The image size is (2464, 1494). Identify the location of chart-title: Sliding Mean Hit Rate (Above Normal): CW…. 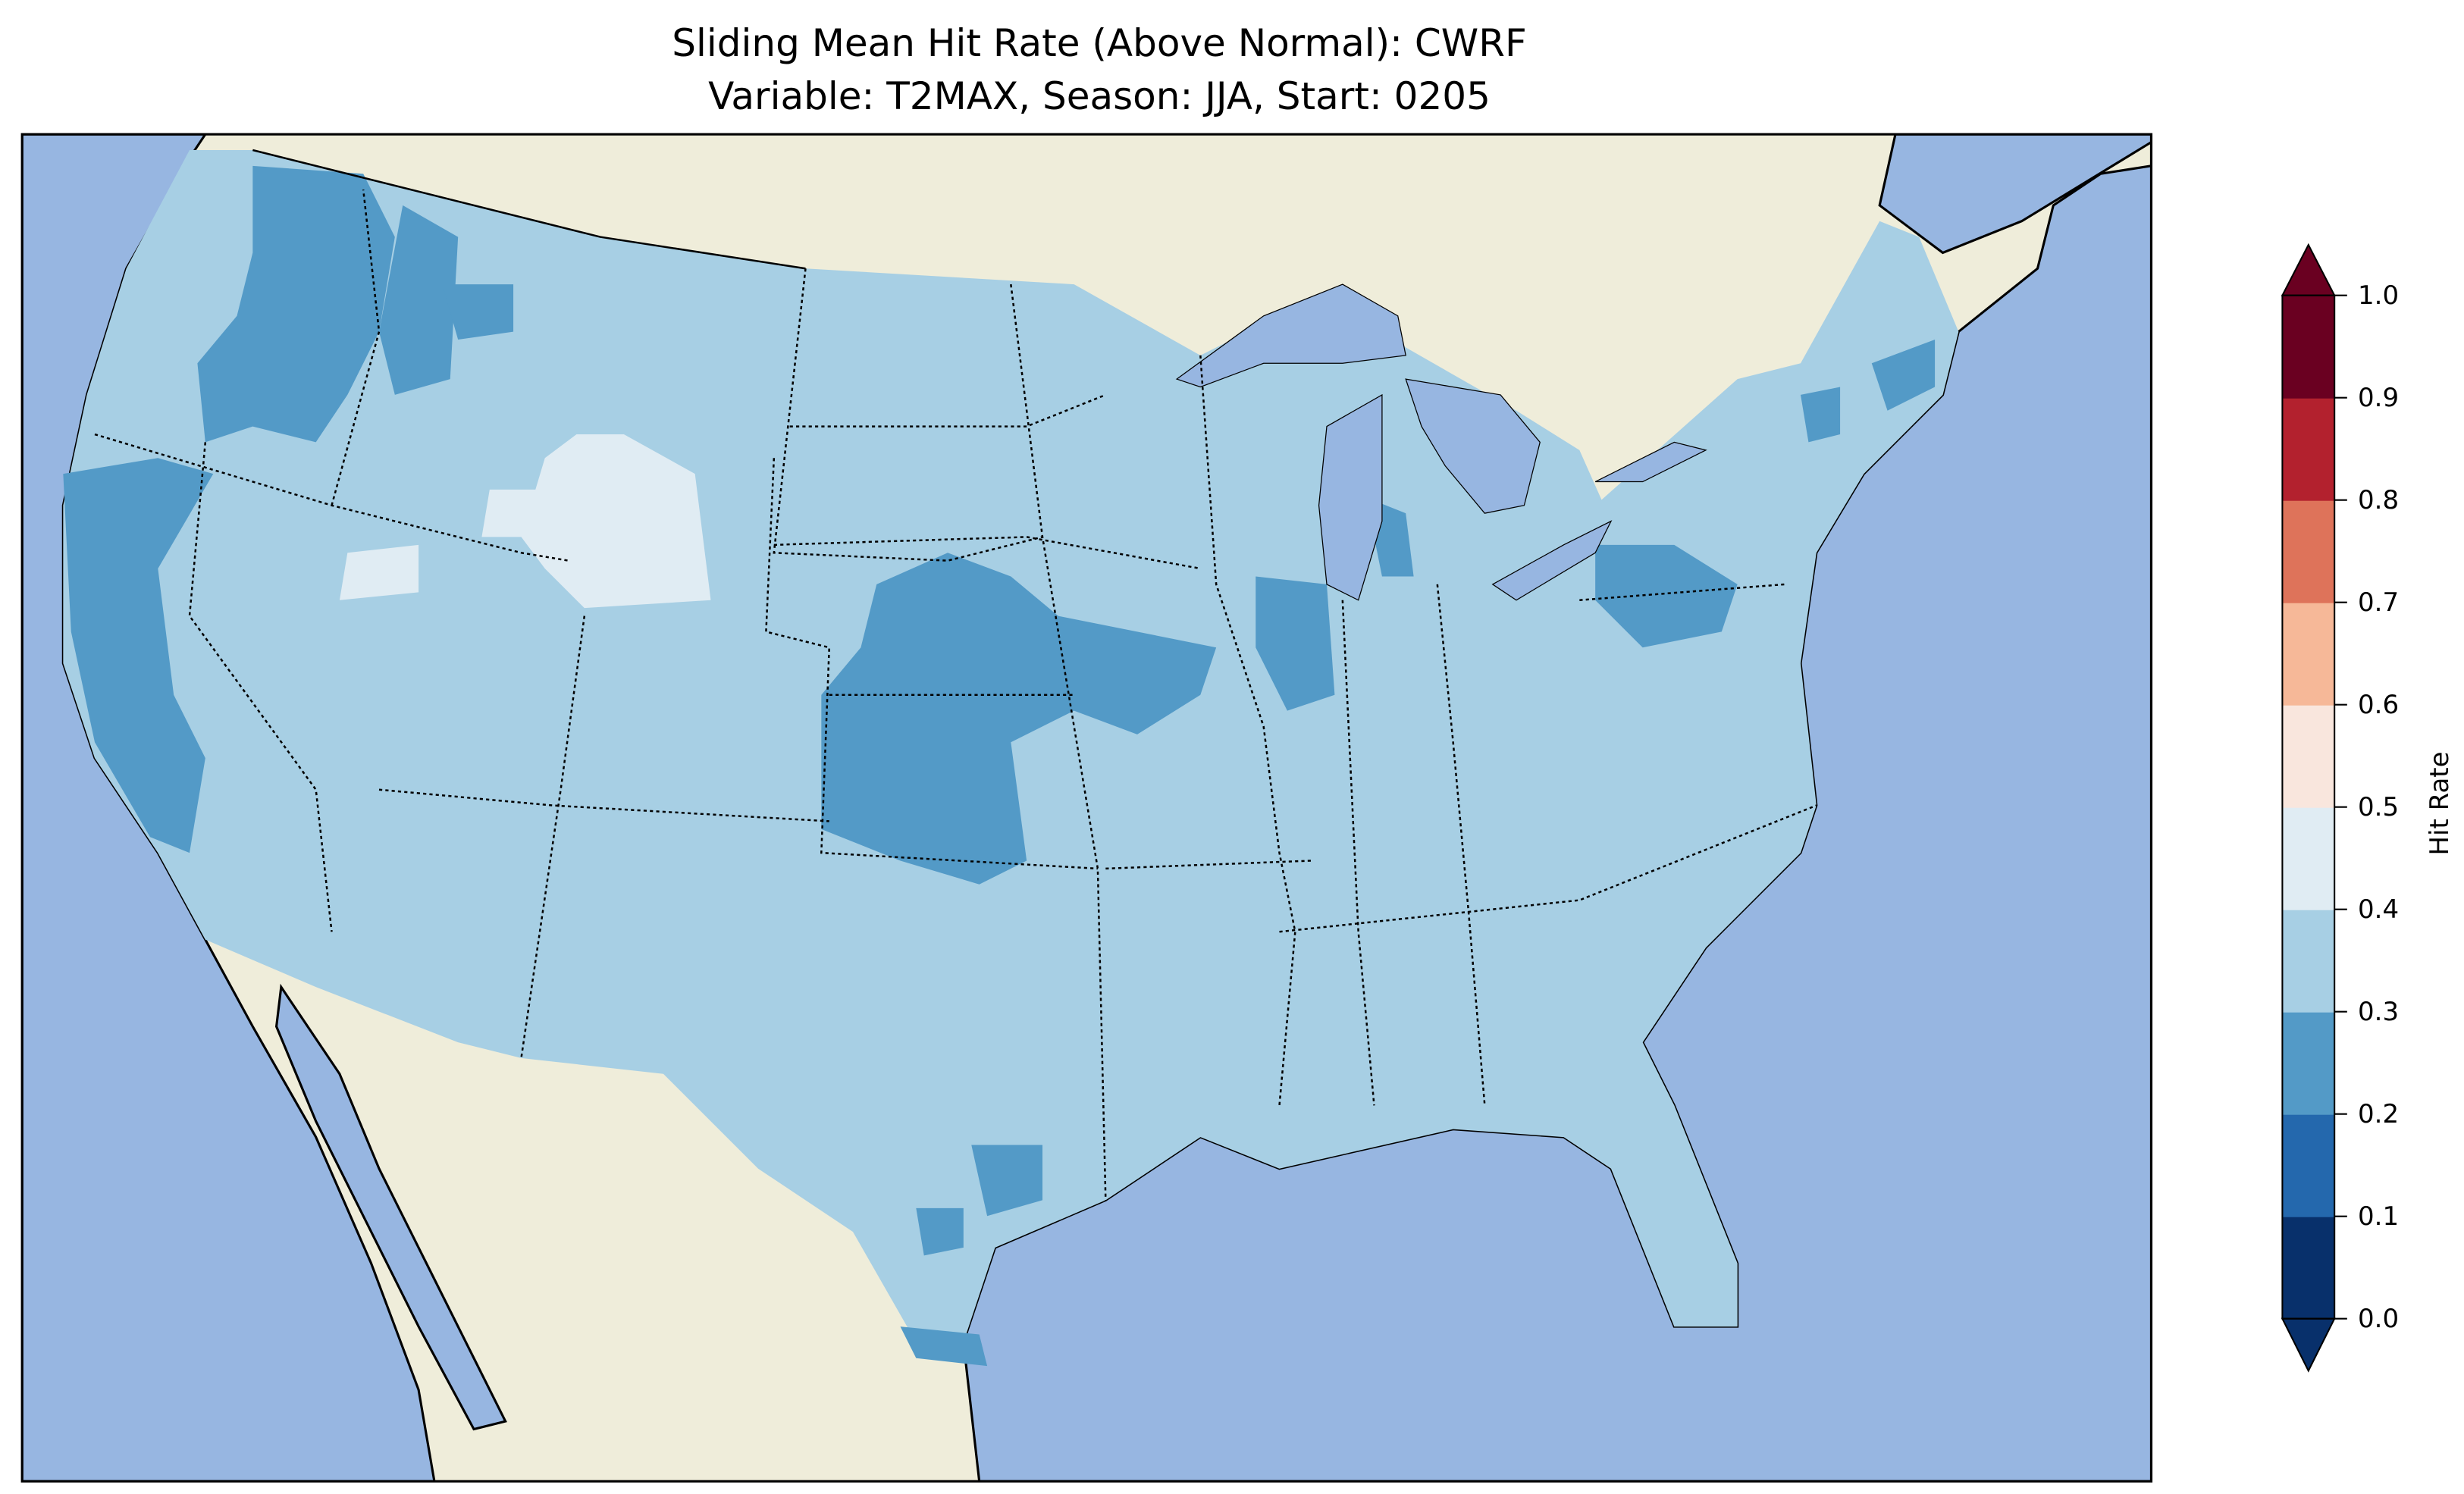
(1099, 43).